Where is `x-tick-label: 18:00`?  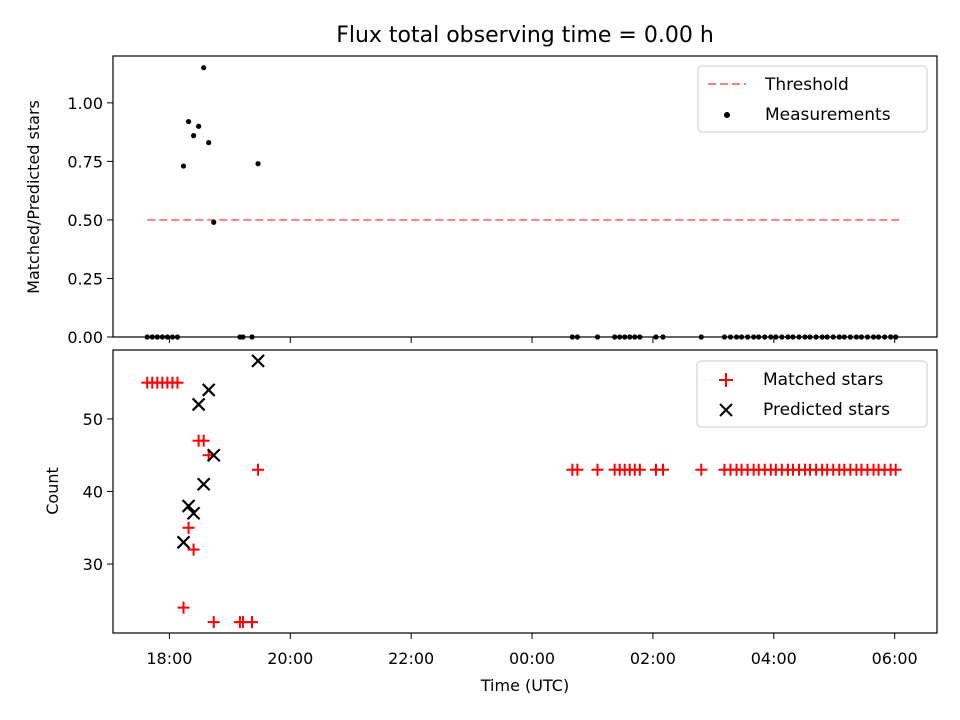 x-tick-label: 18:00 is located at coordinates (169, 658).